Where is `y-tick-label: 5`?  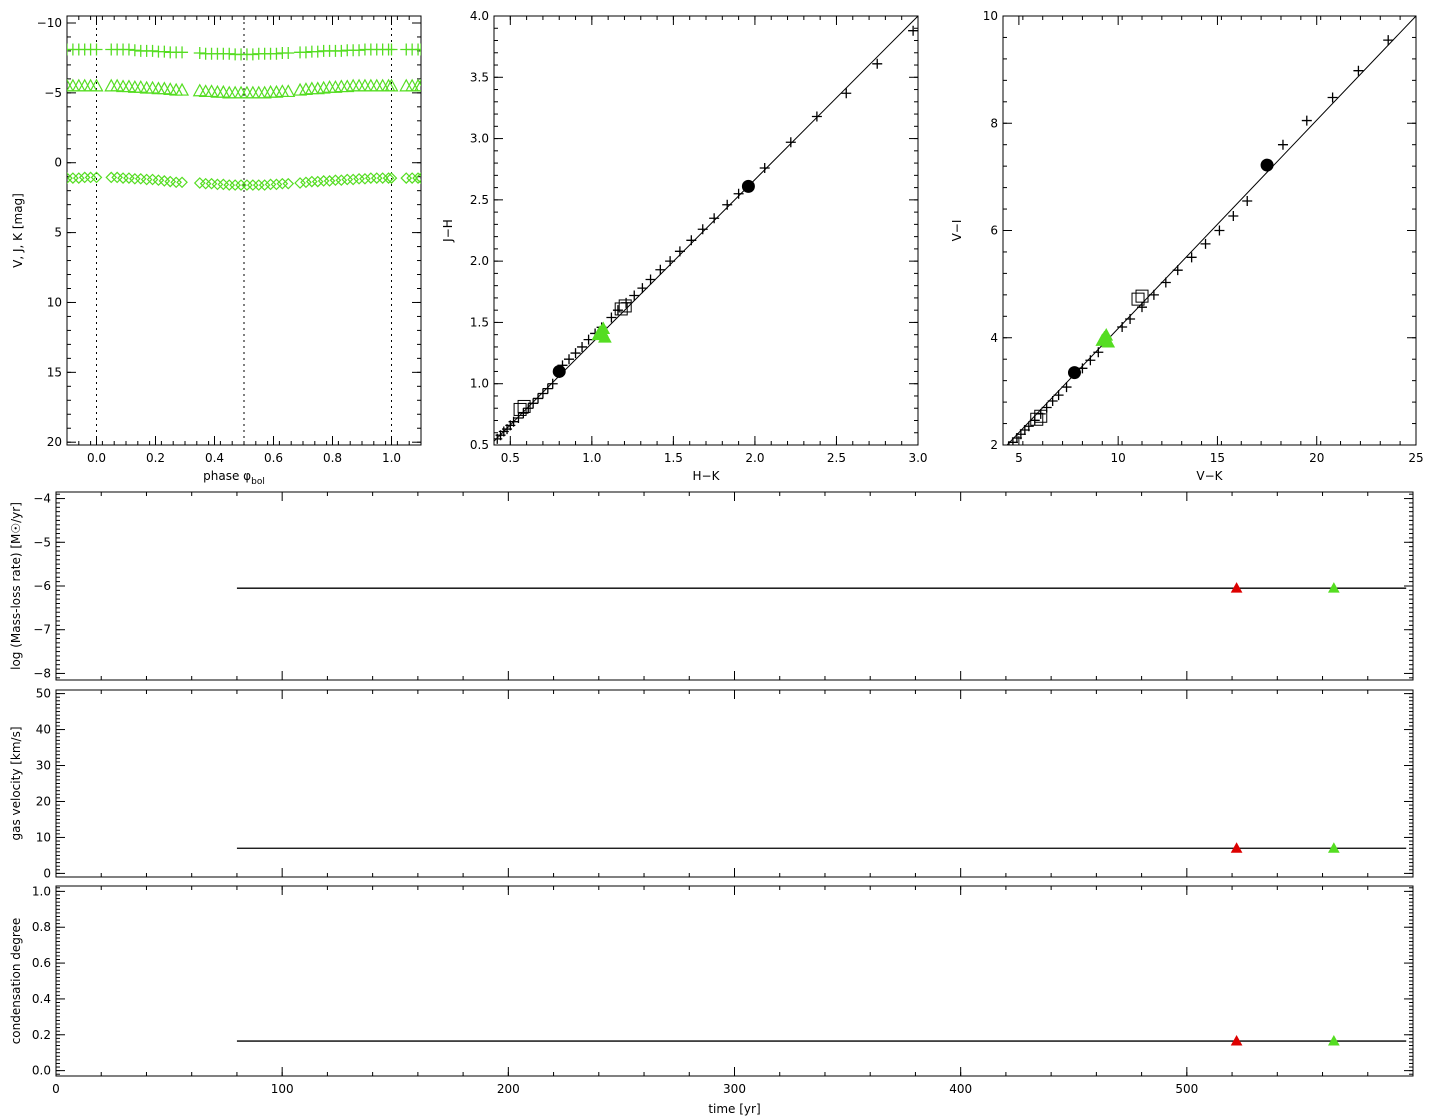
y-tick-label: 5 is located at coordinates (58, 233).